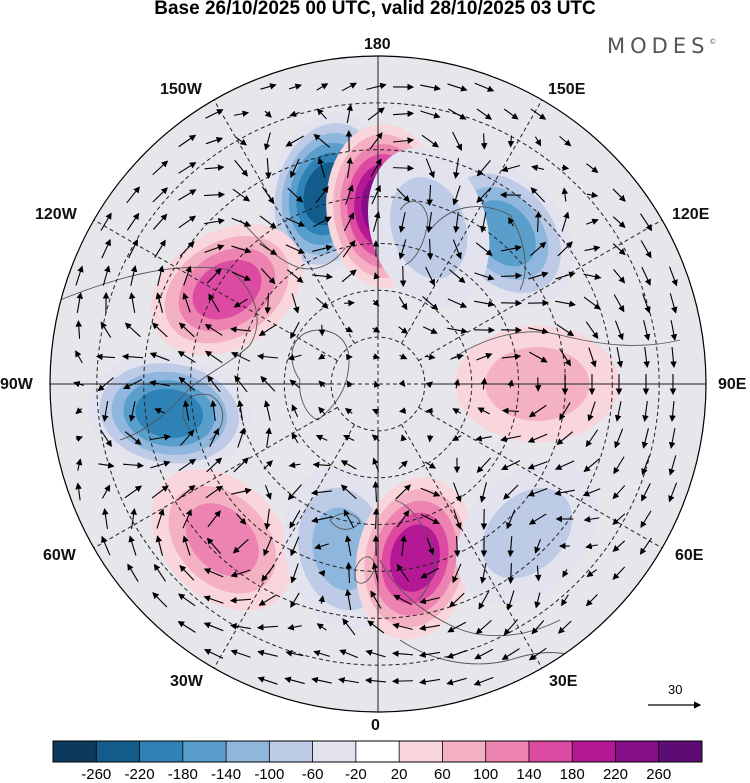 The image size is (750, 783). What do you see at coordinates (215, 477) in the screenshot?
I see `meridian-line` at bounding box center [215, 477].